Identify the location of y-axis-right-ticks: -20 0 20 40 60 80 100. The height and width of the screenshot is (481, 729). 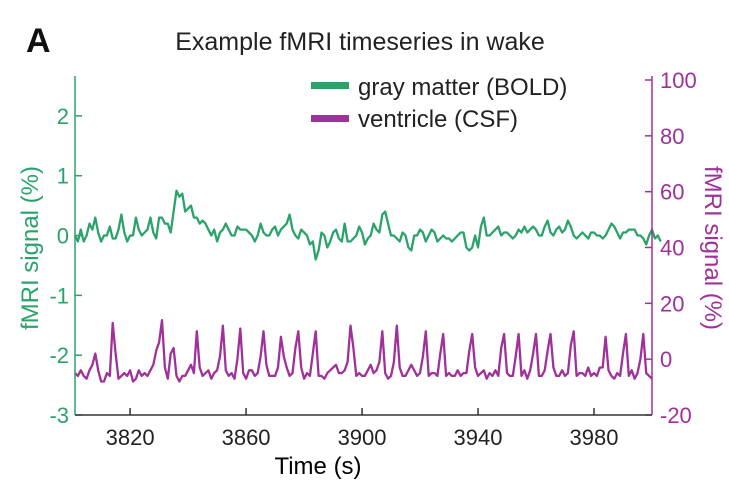
(671, 248).